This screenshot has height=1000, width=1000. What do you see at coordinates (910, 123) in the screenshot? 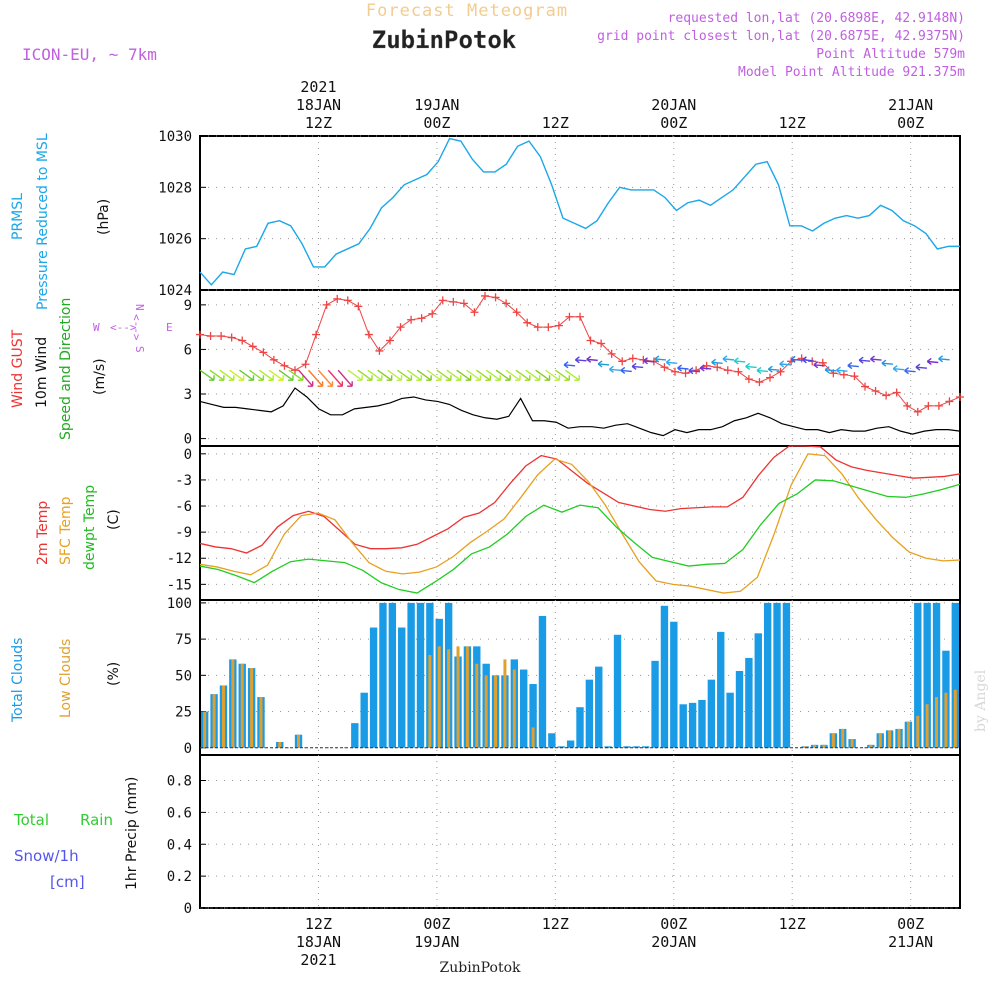
I see `x-tick-top: 00Z` at bounding box center [910, 123].